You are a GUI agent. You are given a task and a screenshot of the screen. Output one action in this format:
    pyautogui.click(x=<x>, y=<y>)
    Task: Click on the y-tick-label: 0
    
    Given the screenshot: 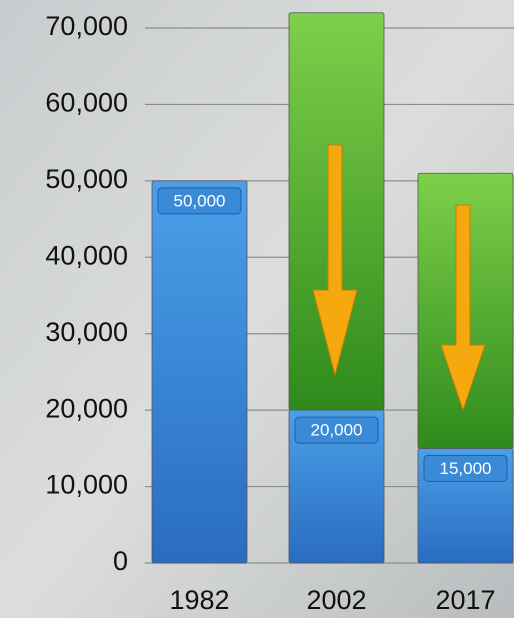 What is the action you would take?
    pyautogui.click(x=120, y=561)
    